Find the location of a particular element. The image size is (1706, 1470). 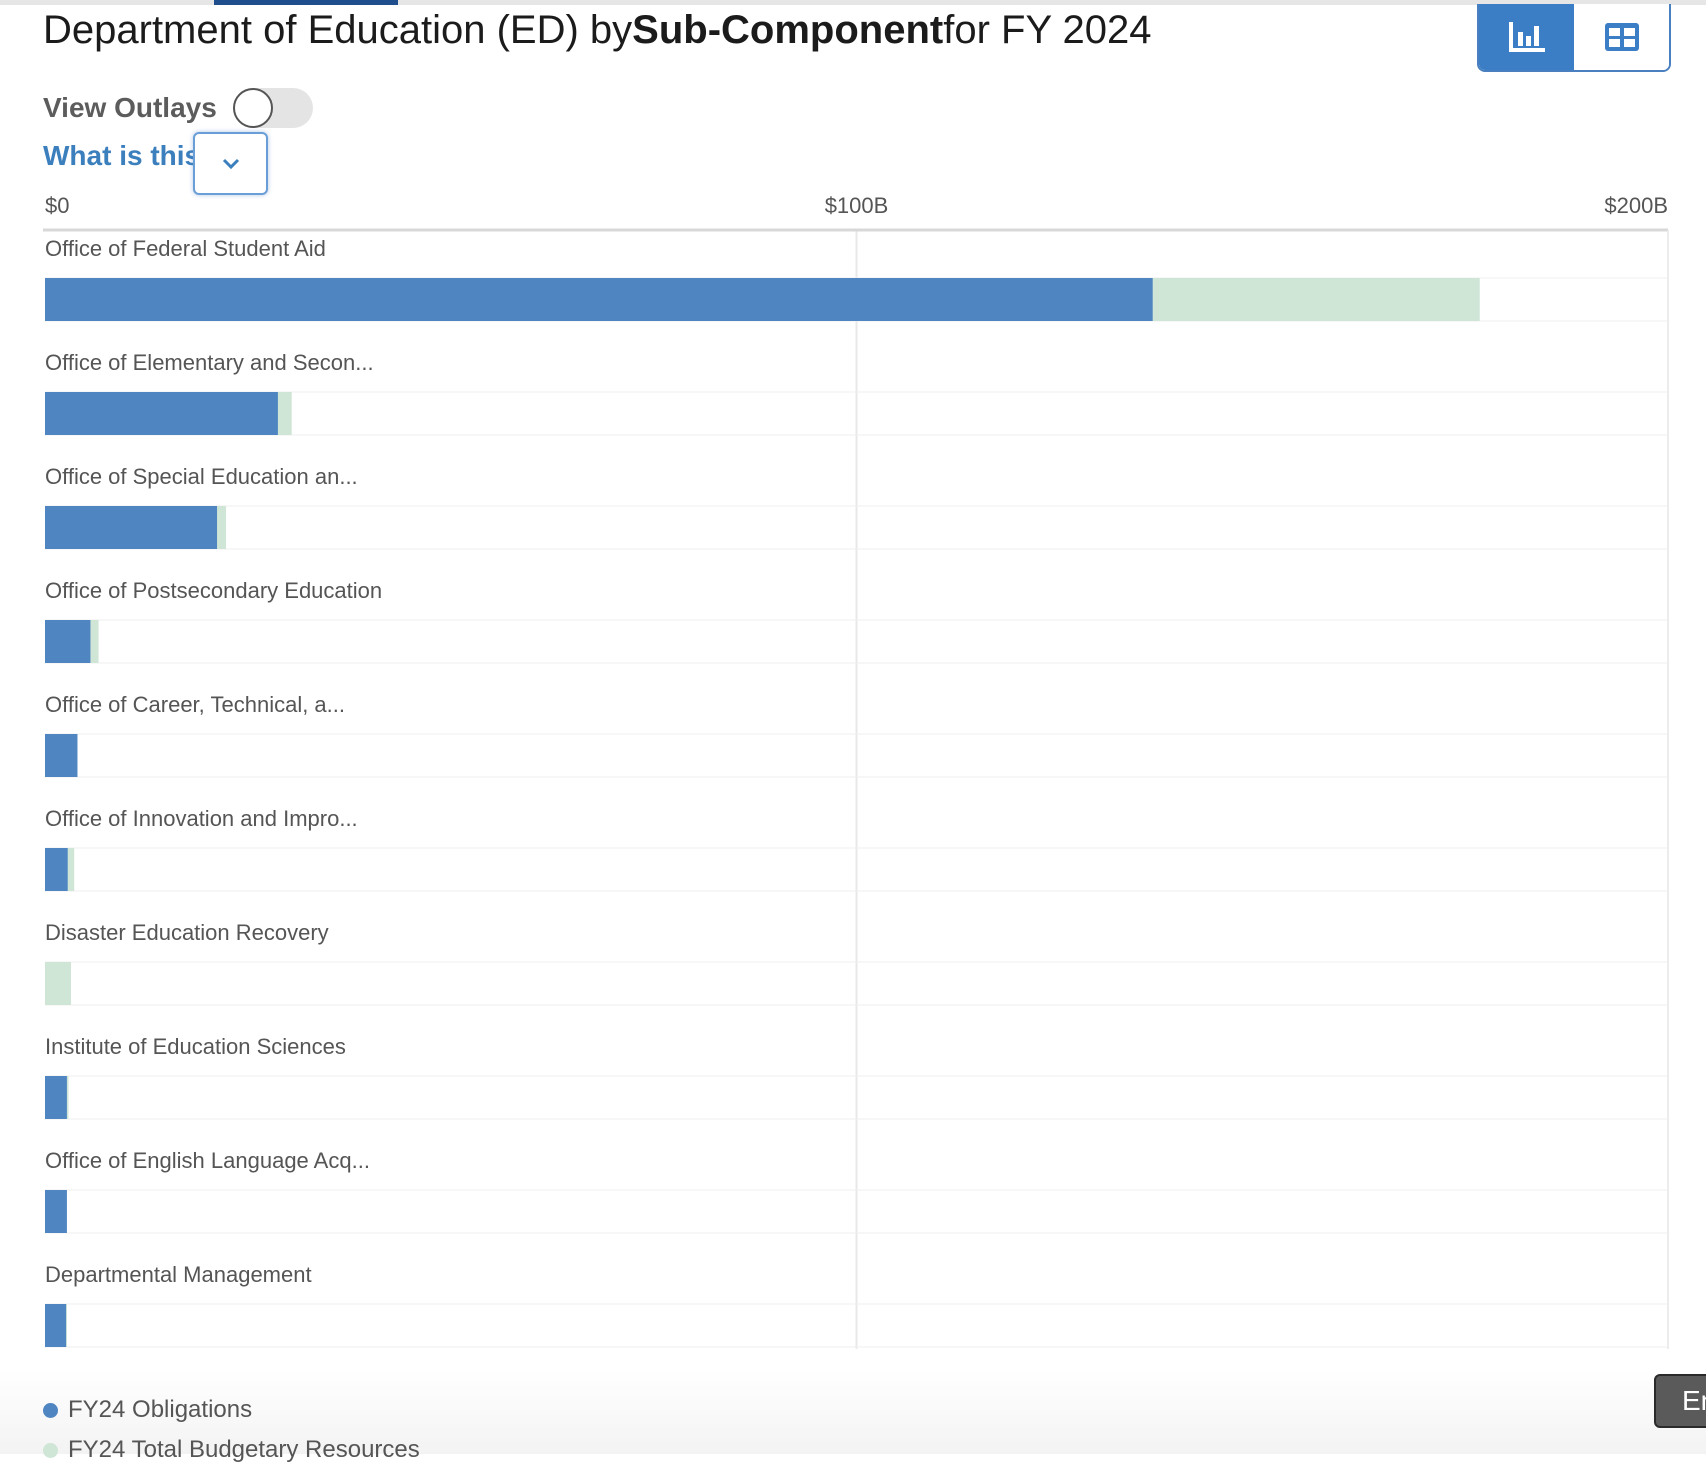

x-tick-label: $0 is located at coordinates (57, 205).